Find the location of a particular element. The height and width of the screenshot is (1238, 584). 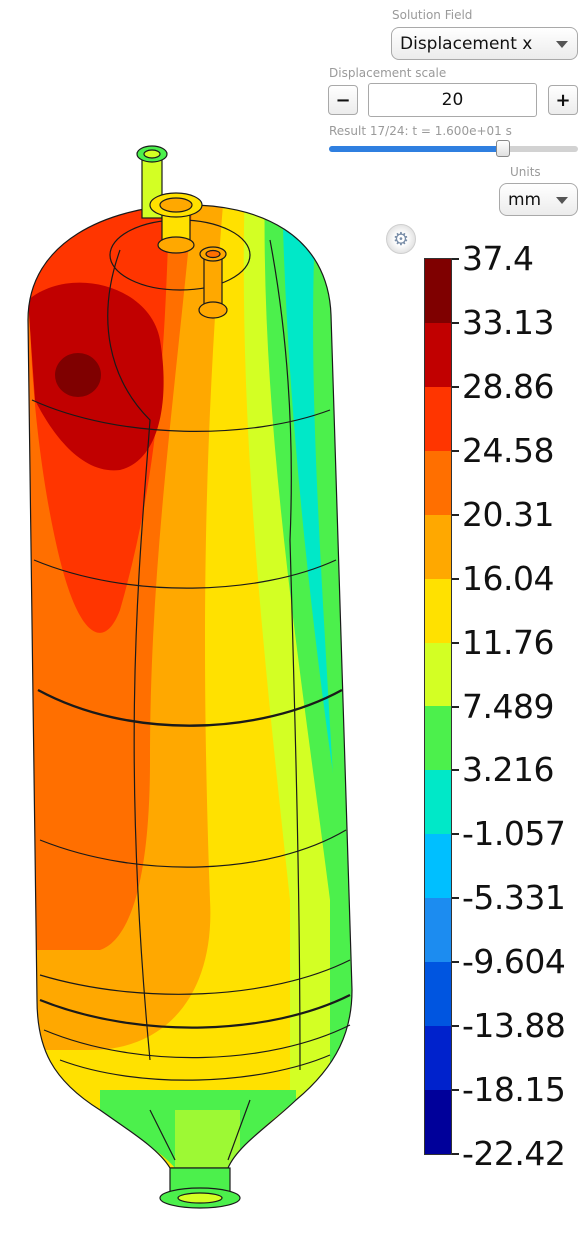

units-label: Units is located at coordinates (525, 172).